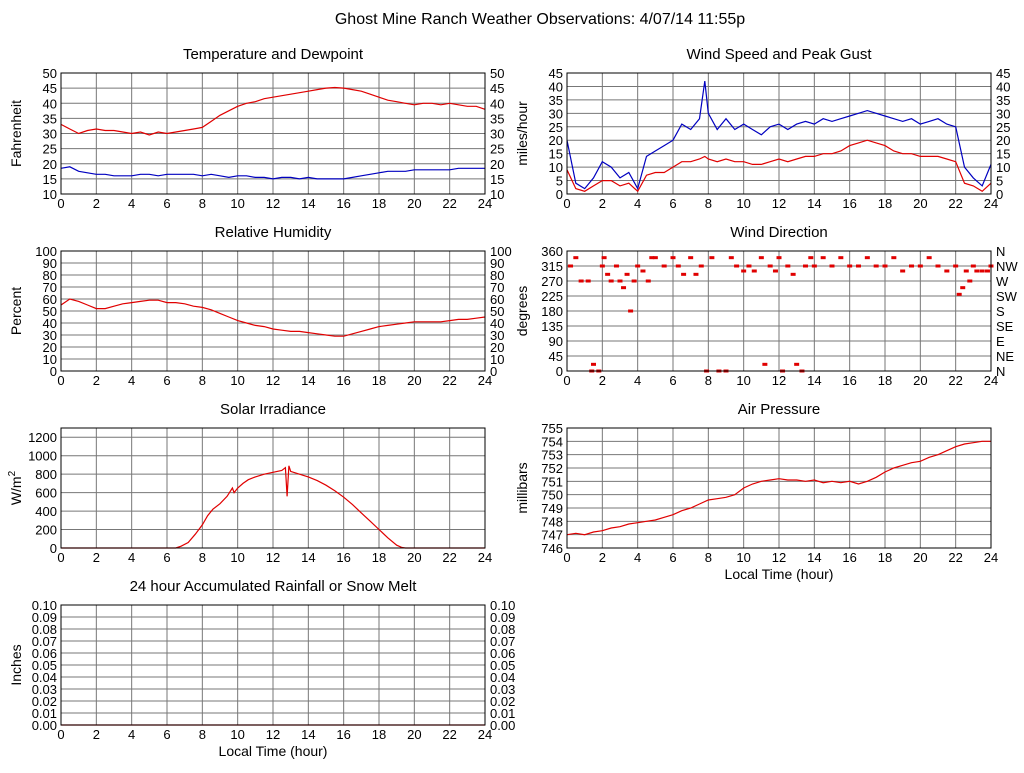  Describe the element at coordinates (566, 380) in the screenshot. I see `direction-x-tick: 0` at that location.